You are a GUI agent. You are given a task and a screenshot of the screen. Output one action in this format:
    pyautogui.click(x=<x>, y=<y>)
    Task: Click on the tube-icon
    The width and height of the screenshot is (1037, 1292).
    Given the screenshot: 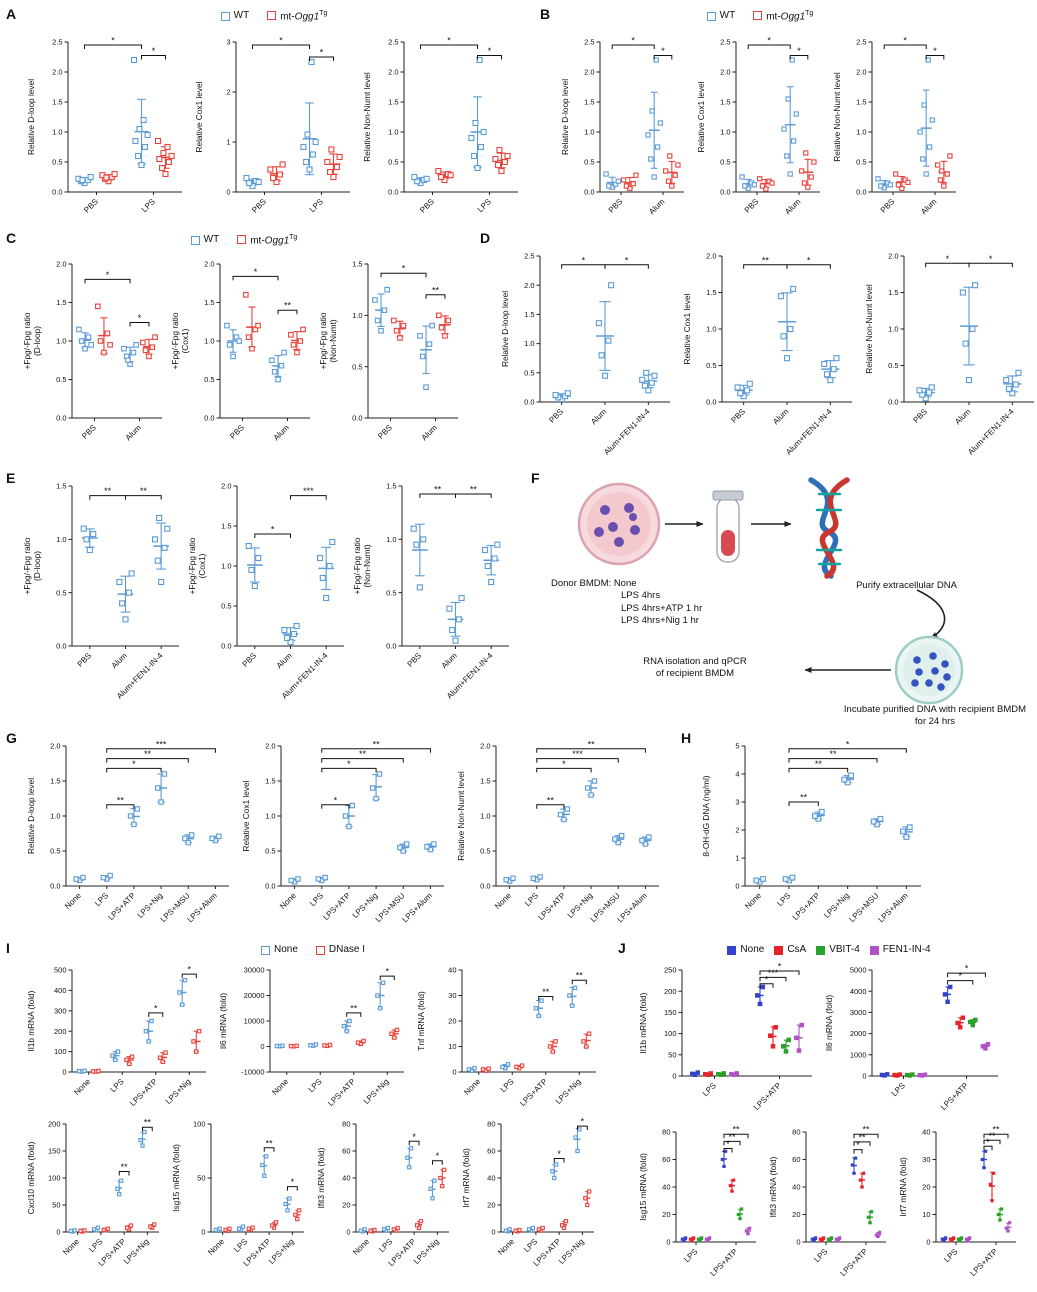 What is the action you would take?
    pyautogui.click(x=728, y=526)
    